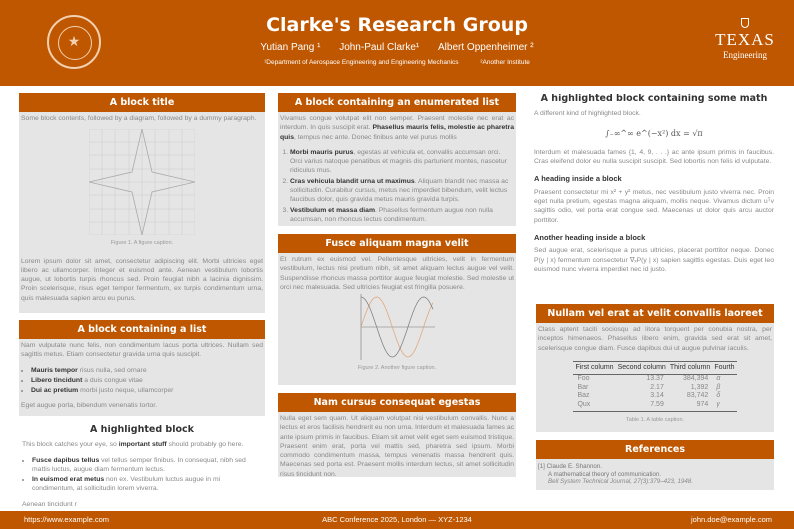 The height and width of the screenshot is (529, 794). Describe the element at coordinates (583, 396) in the screenshot. I see `table-cell: Baz` at that location.